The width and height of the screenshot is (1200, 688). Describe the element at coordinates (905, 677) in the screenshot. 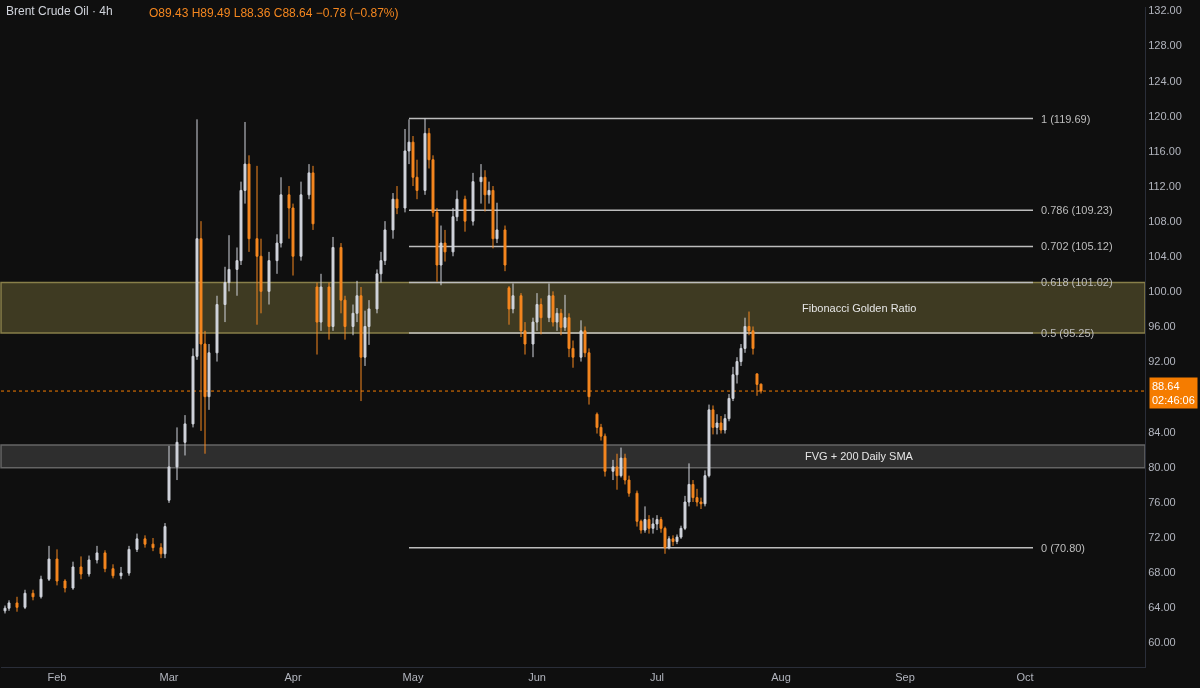

I see `x-tick-label: Sep` at that location.